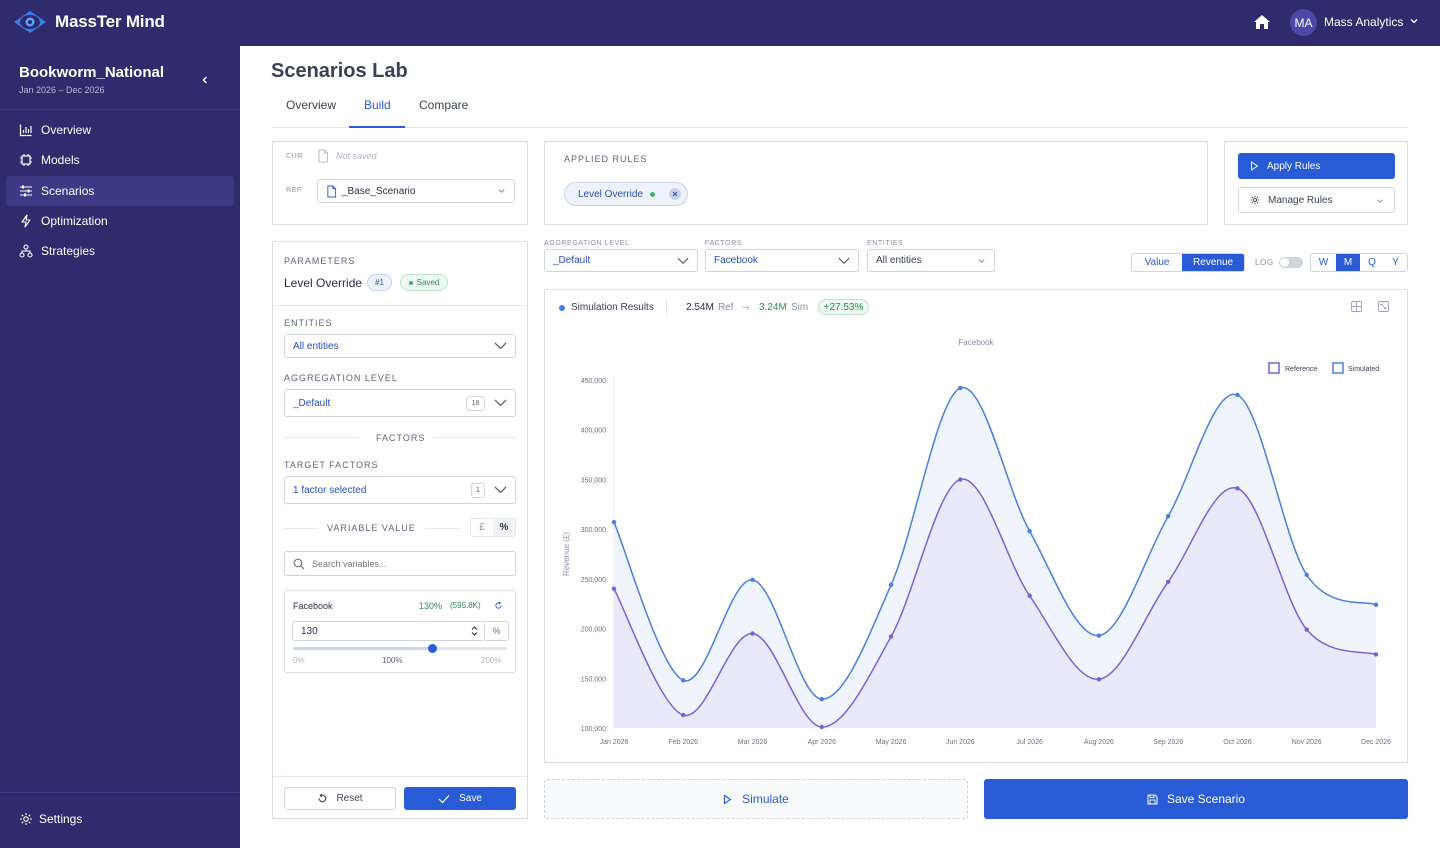  What do you see at coordinates (400, 346) in the screenshot?
I see `entities-select: All entities` at bounding box center [400, 346].